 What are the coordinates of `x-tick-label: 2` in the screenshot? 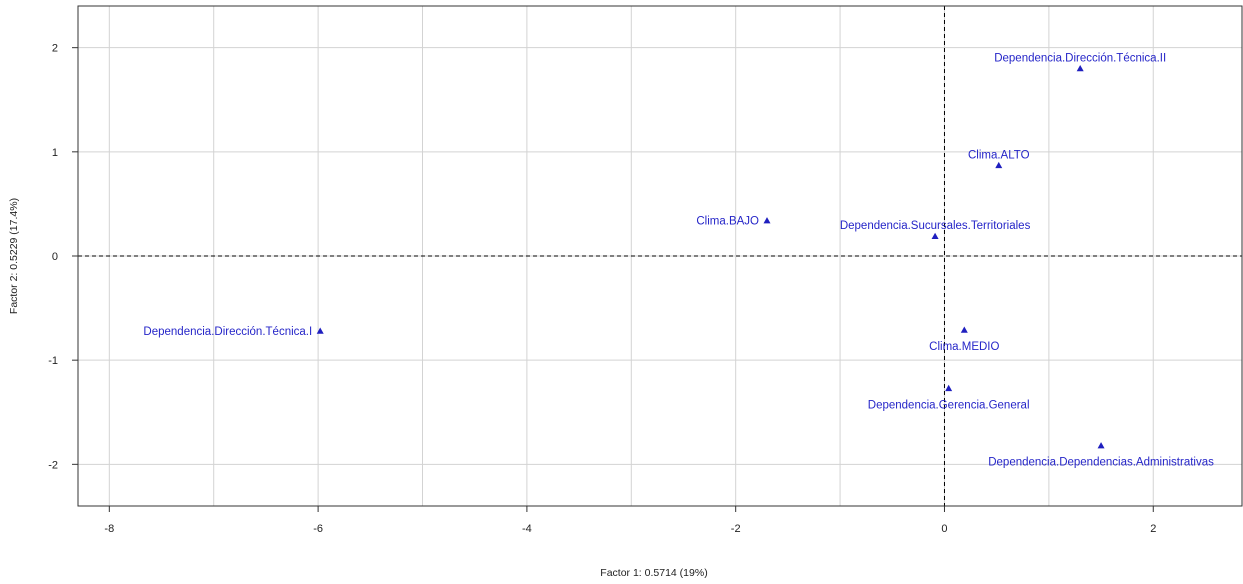 It's located at (1153, 529).